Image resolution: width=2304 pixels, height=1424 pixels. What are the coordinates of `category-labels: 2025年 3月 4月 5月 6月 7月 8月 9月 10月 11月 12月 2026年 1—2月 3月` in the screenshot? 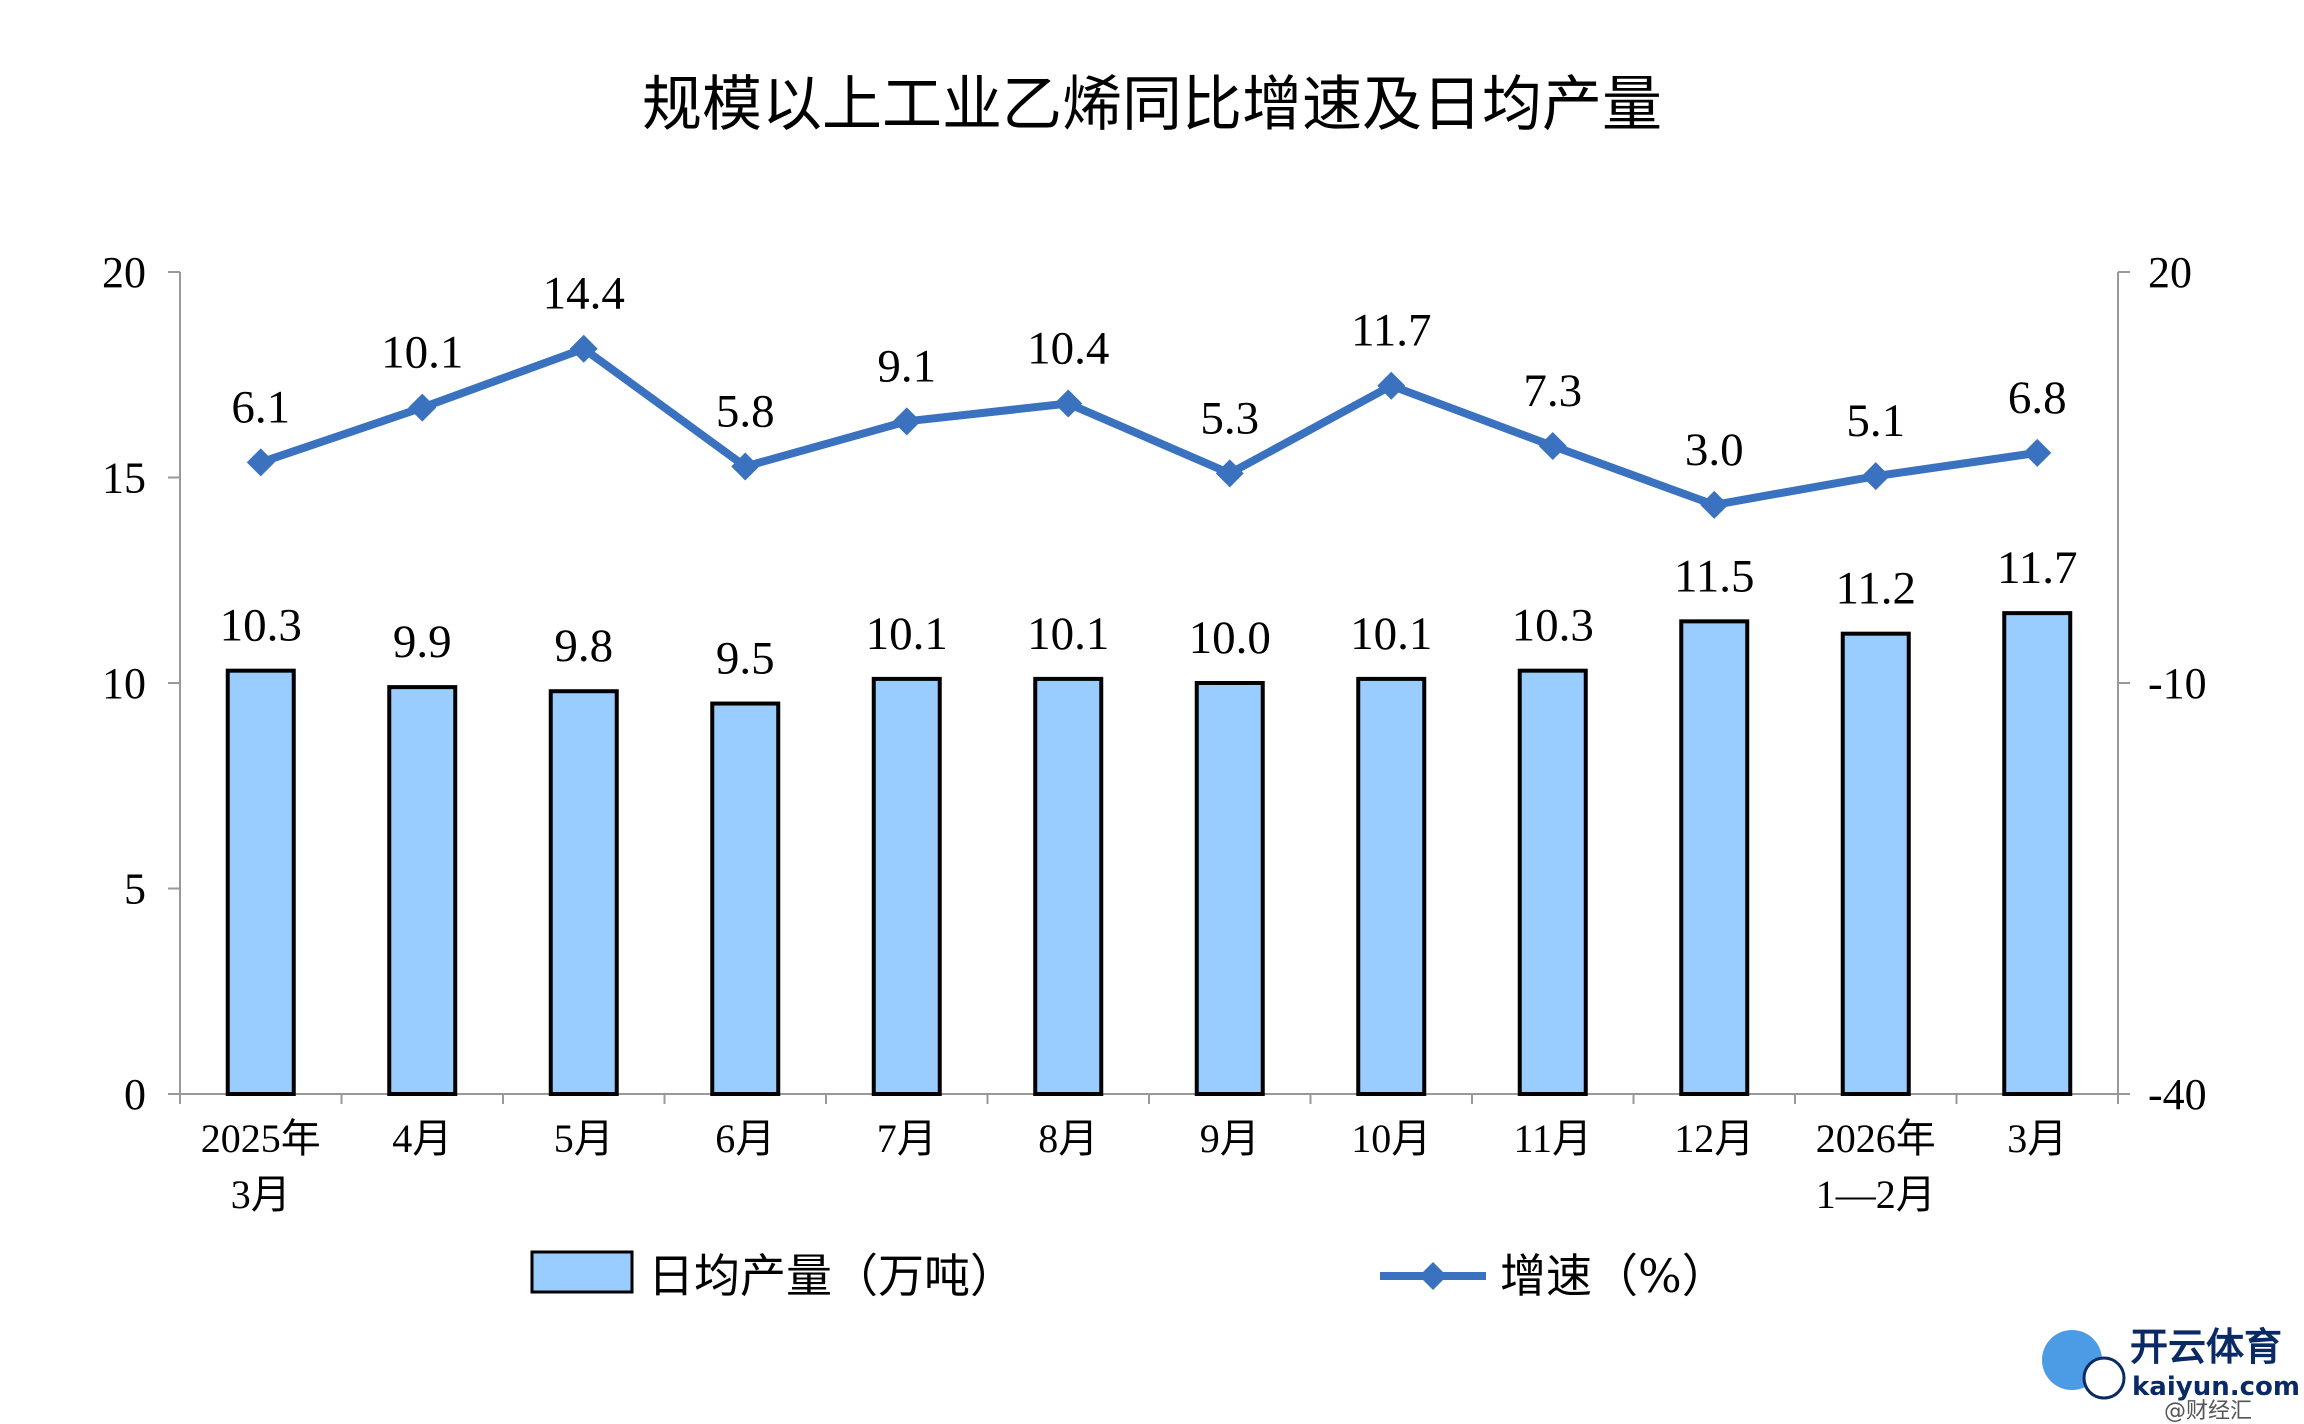 It's located at (1134, 1166).